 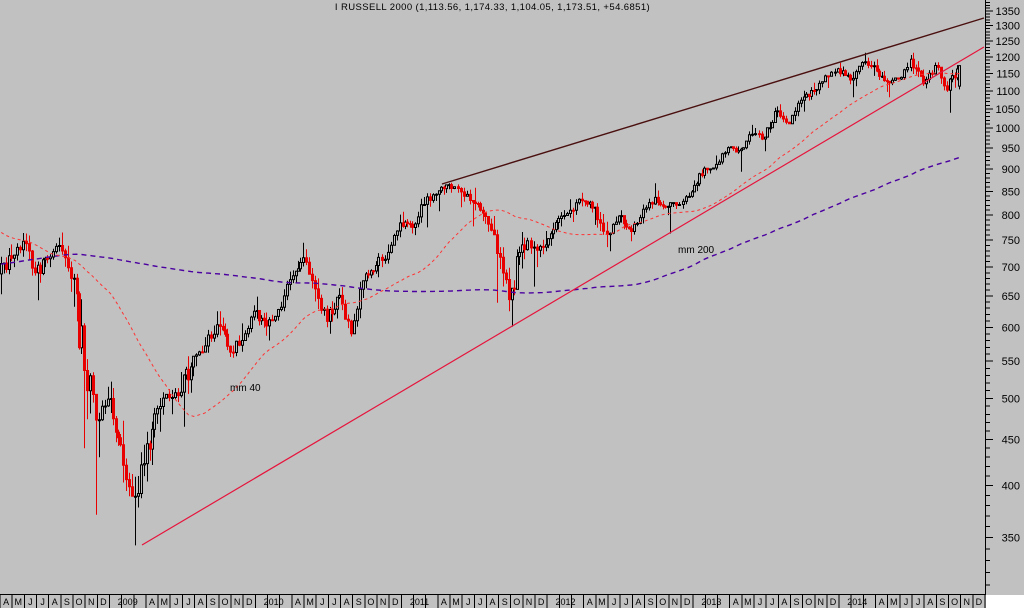 What do you see at coordinates (1011, 441) in the screenshot?
I see `y-axis-label: 450` at bounding box center [1011, 441].